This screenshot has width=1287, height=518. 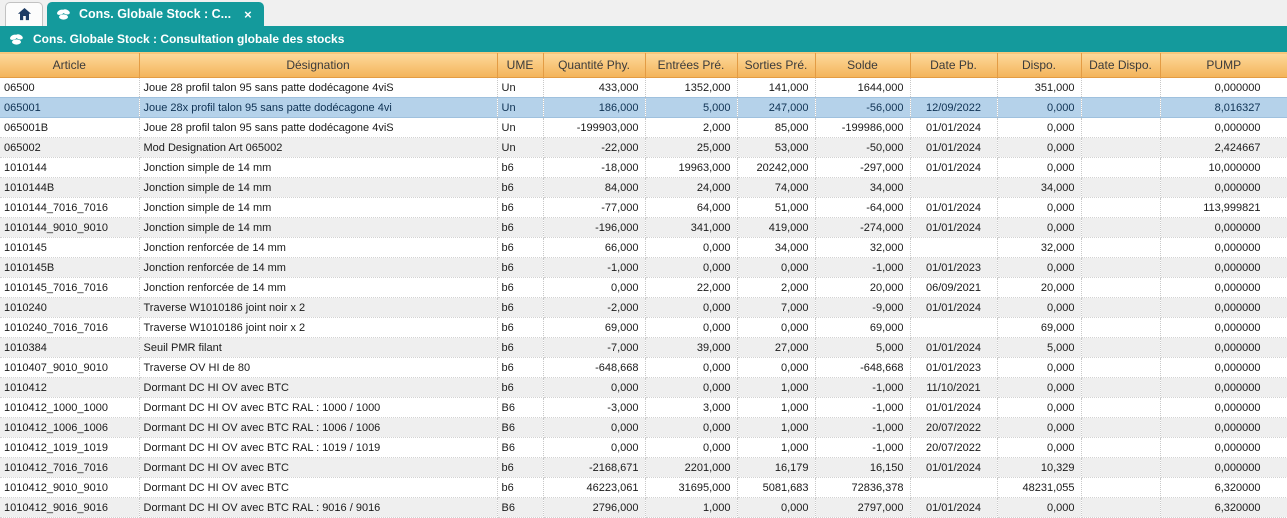 I want to click on cell-date_pb: 06/09/2021, so click(x=954, y=287).